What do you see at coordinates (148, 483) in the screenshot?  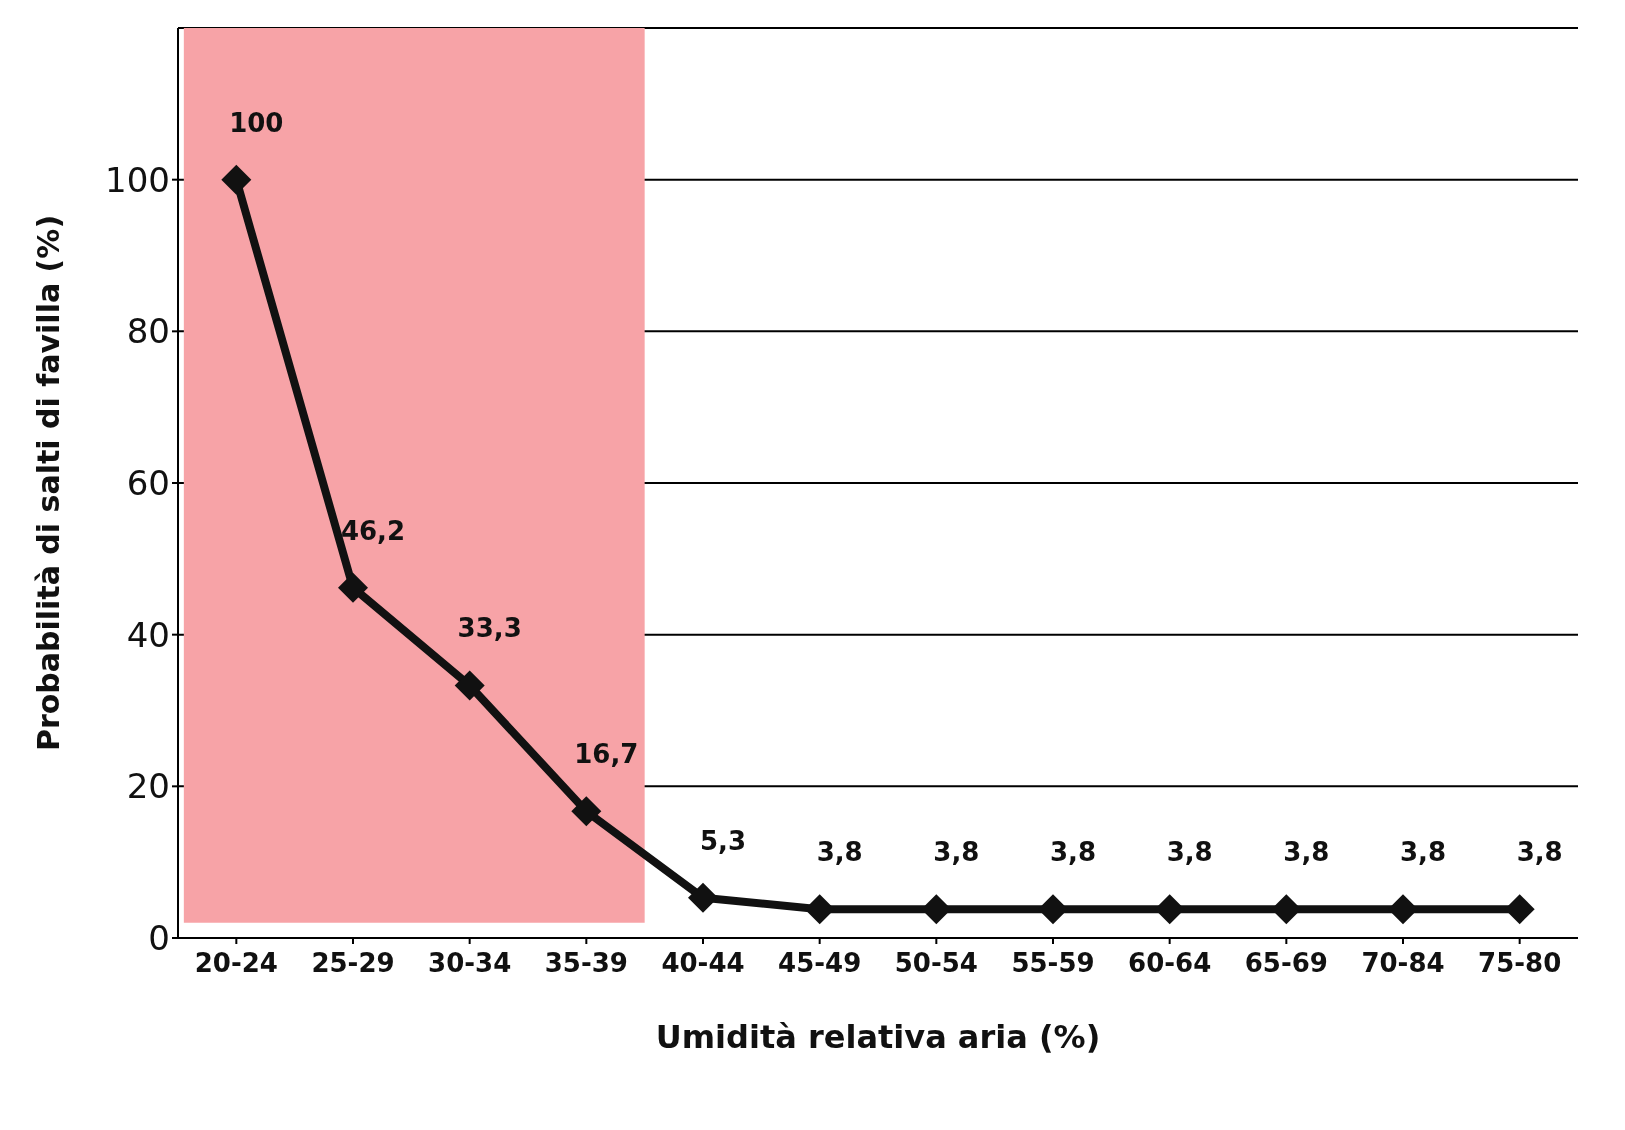 I see `y-tick-label: 60` at bounding box center [148, 483].